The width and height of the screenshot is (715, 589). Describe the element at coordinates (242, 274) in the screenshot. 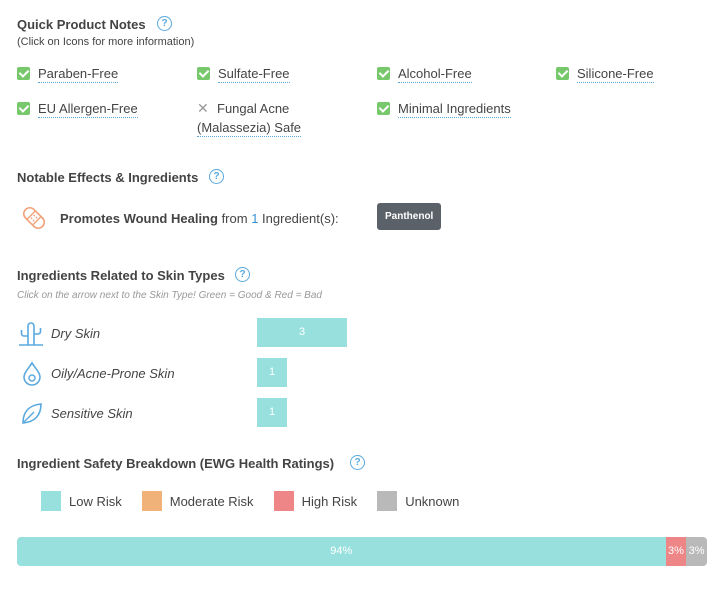

I see `skin-types-help-icon: ?` at that location.